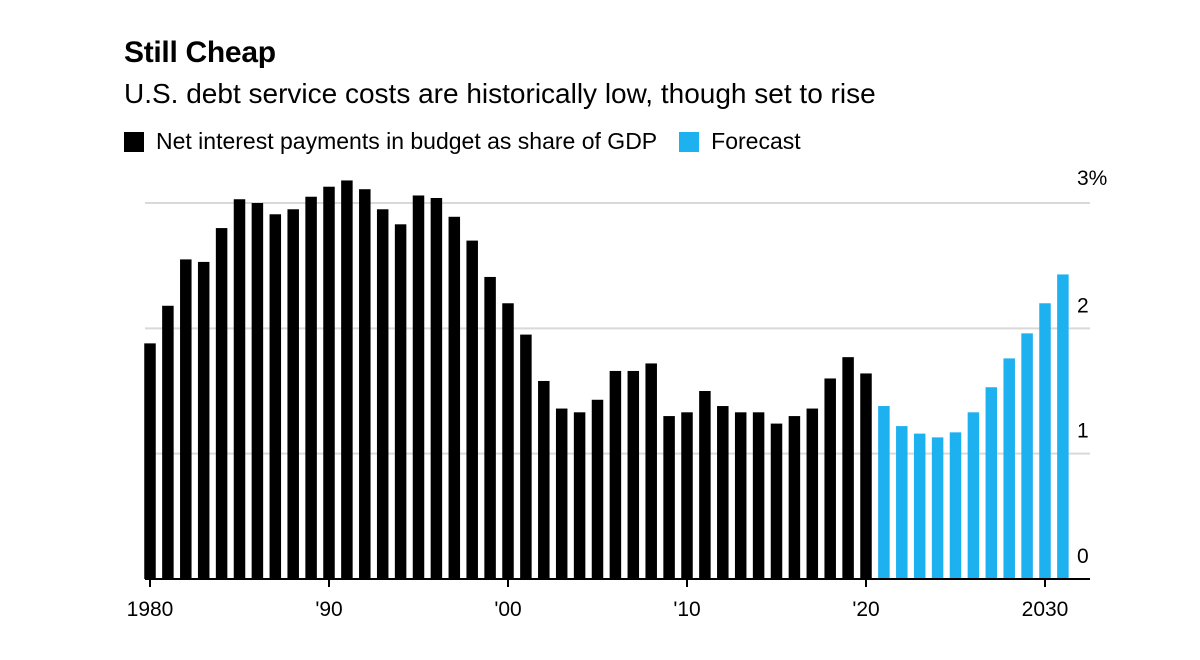 Image resolution: width=1200 pixels, height=660 pixels. I want to click on legend-item-forecast: Forecast, so click(740, 141).